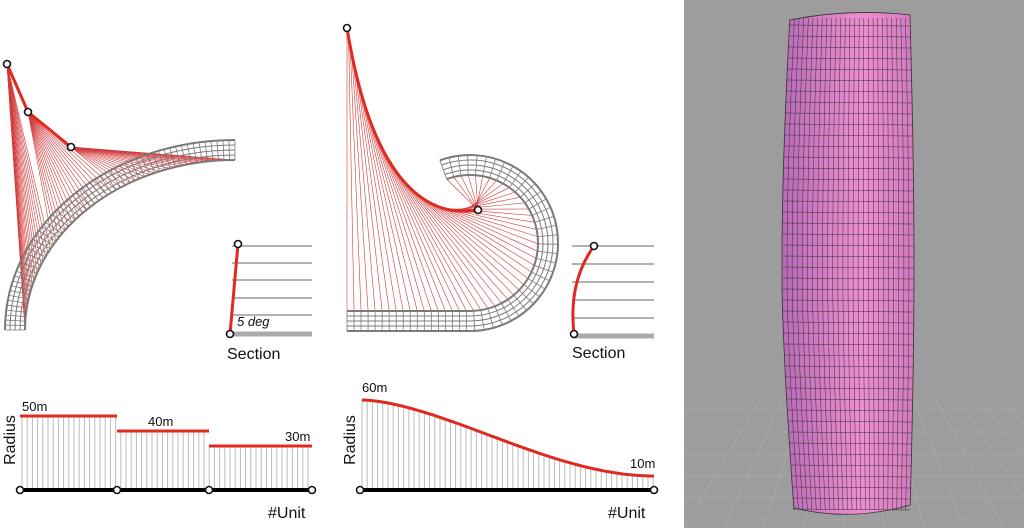  Describe the element at coordinates (627, 513) in the screenshot. I see `x-label: #Unit` at that location.